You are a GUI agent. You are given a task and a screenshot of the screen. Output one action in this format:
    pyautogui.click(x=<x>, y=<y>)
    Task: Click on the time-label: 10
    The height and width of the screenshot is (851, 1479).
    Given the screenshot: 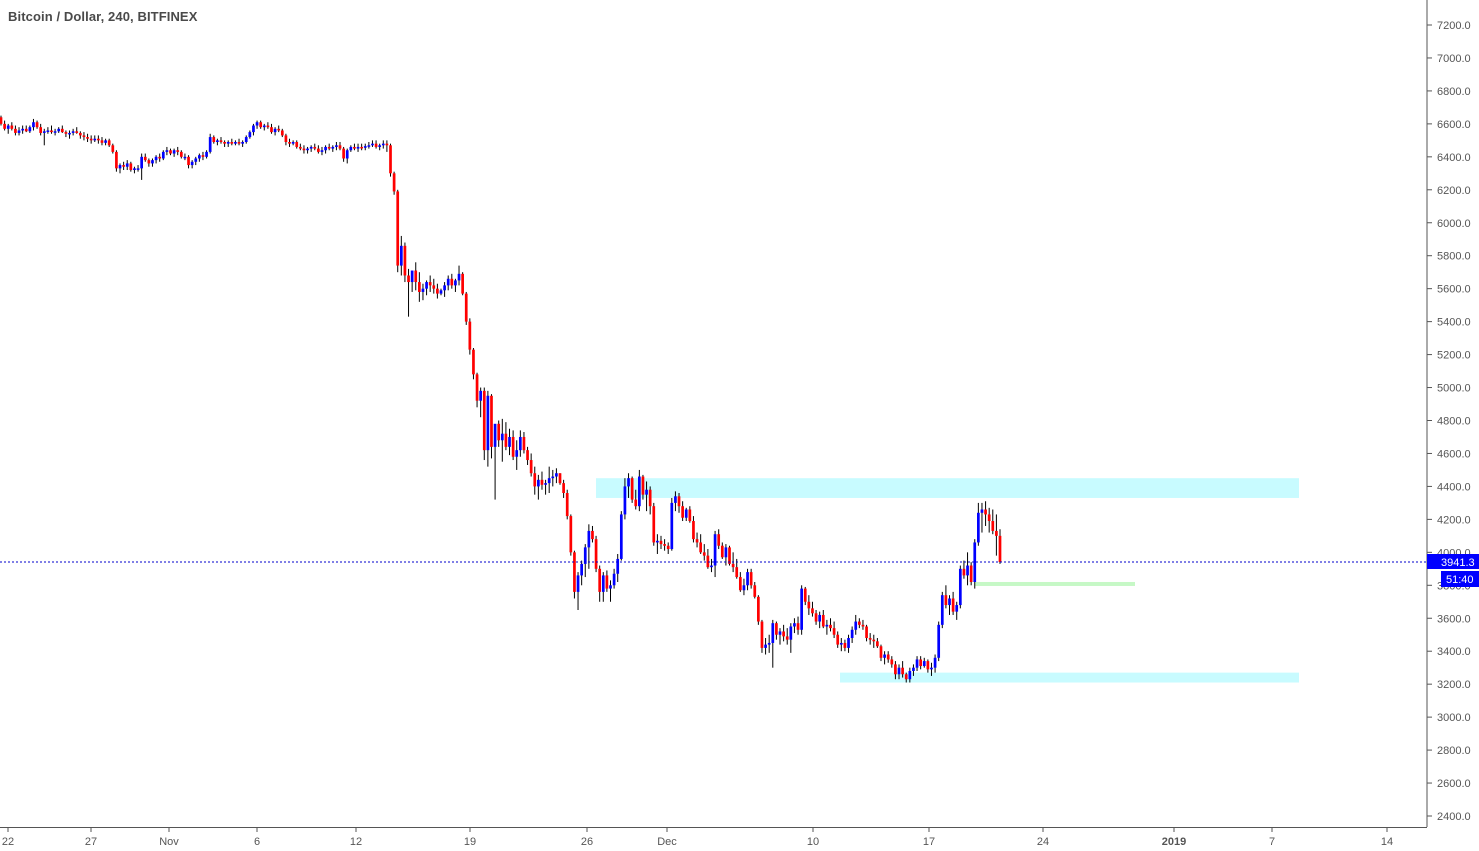 What is the action you would take?
    pyautogui.click(x=813, y=842)
    